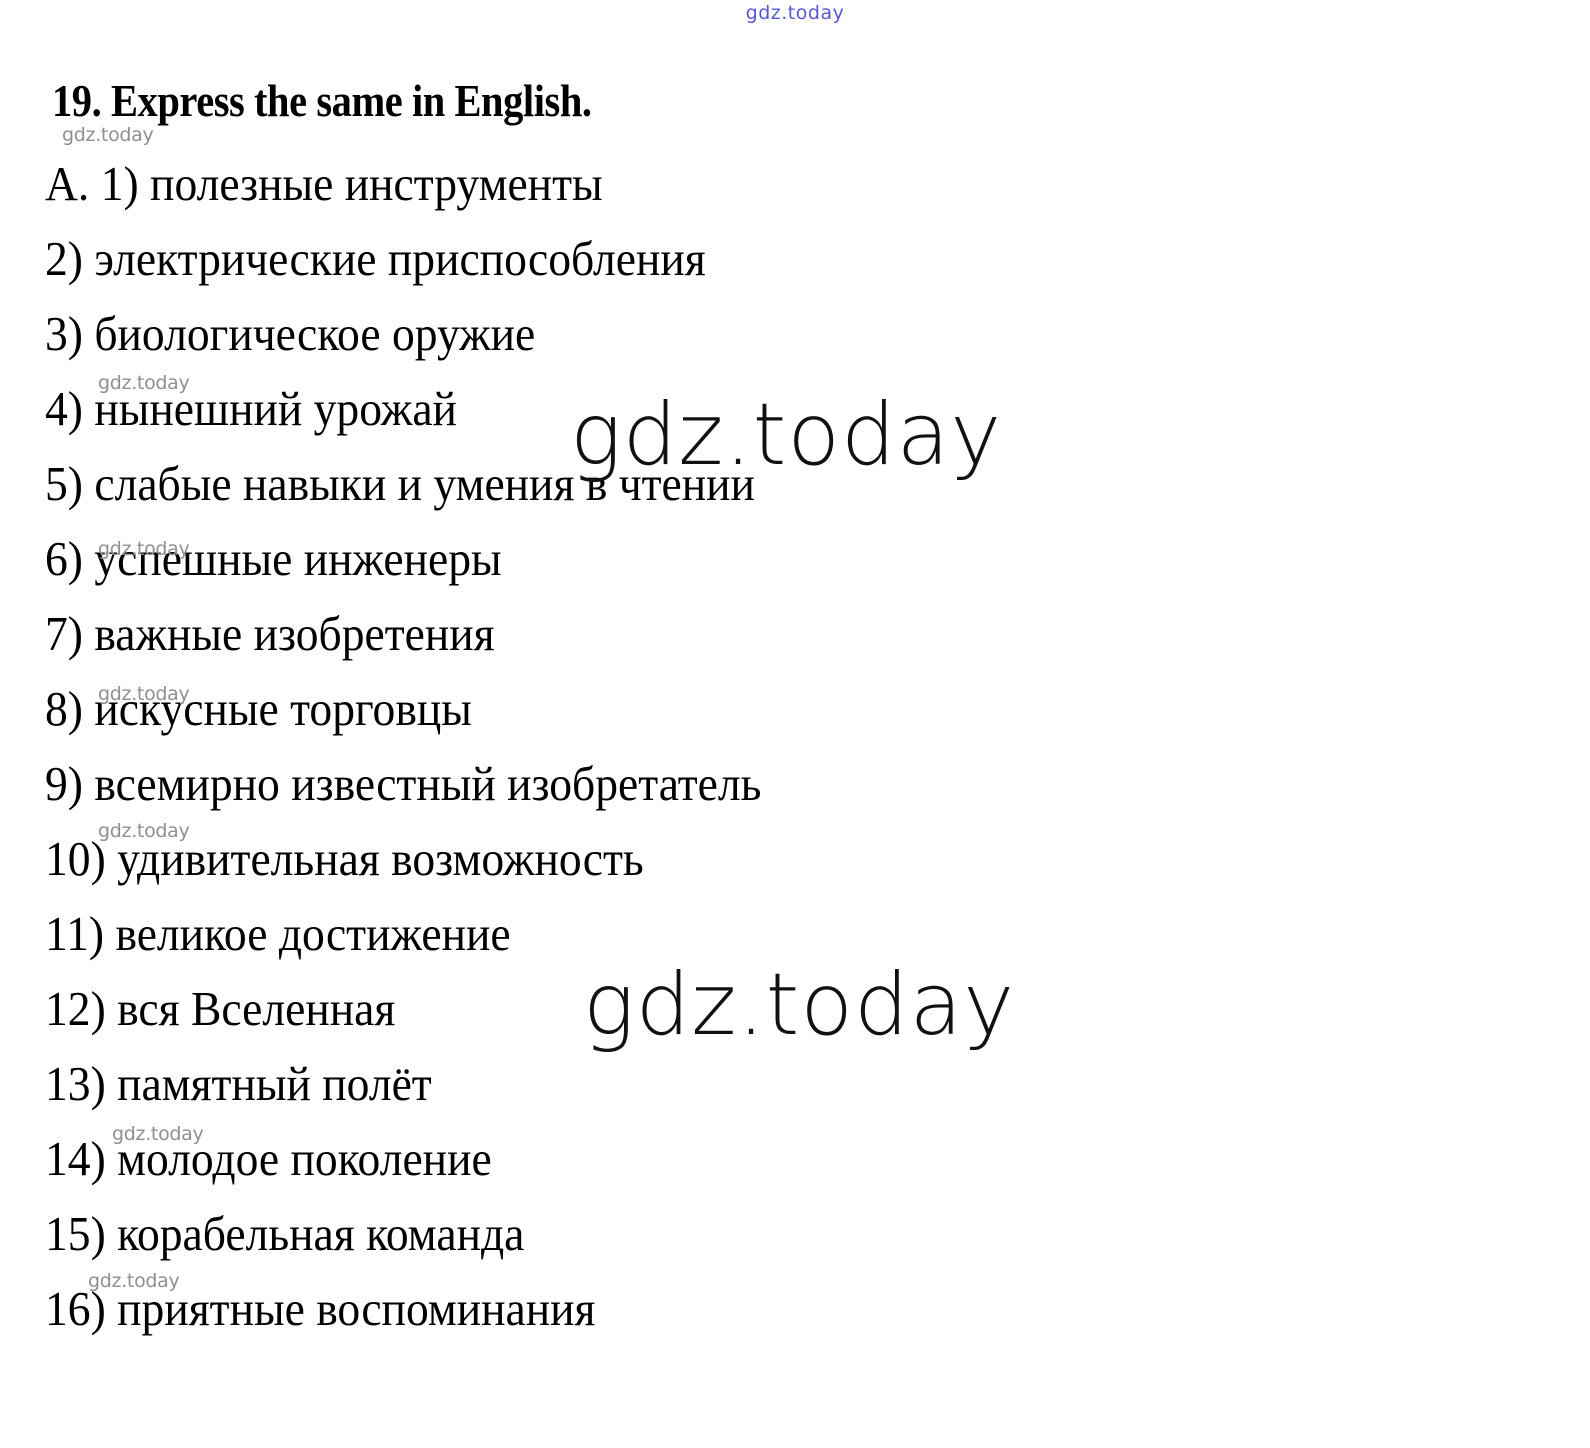 This screenshot has height=1448, width=1590. I want to click on list-item-line: 12) вся Вселенная, so click(220, 1009).